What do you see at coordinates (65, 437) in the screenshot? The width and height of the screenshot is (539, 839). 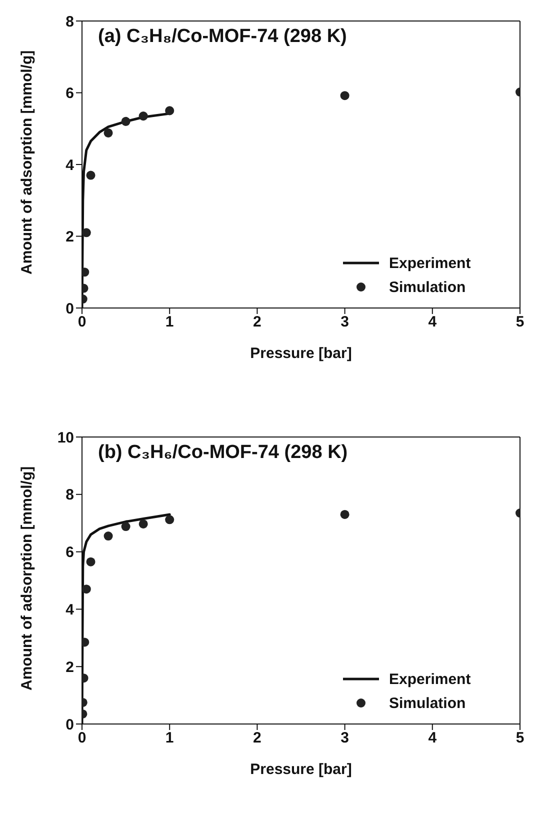 I see `y-tick-label: 10` at bounding box center [65, 437].